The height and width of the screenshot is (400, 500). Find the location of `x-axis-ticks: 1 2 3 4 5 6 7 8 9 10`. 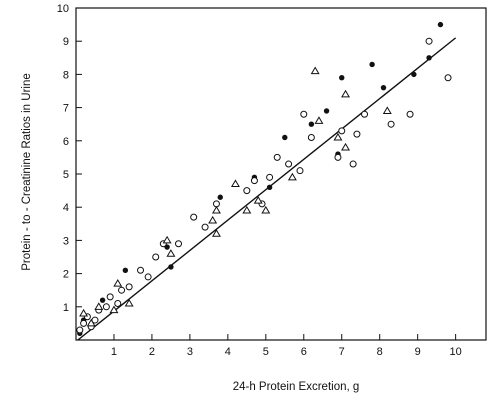

x-axis-ticks: 1 2 3 4 5 6 7 8 9 10 is located at coordinates (286, 346).